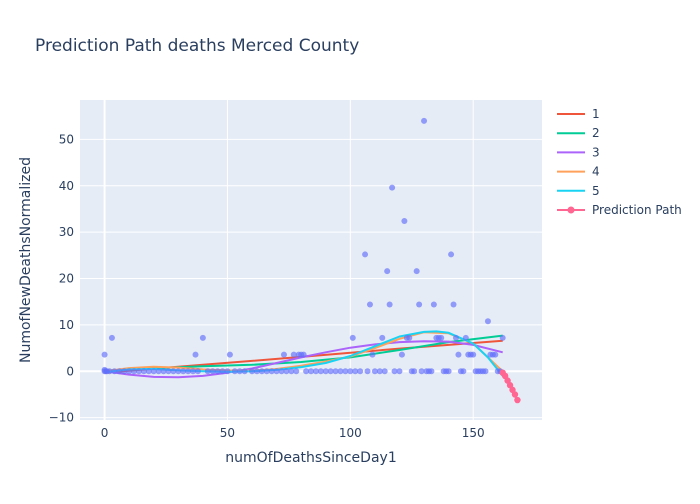  I want to click on legend-label: 3, so click(596, 152).